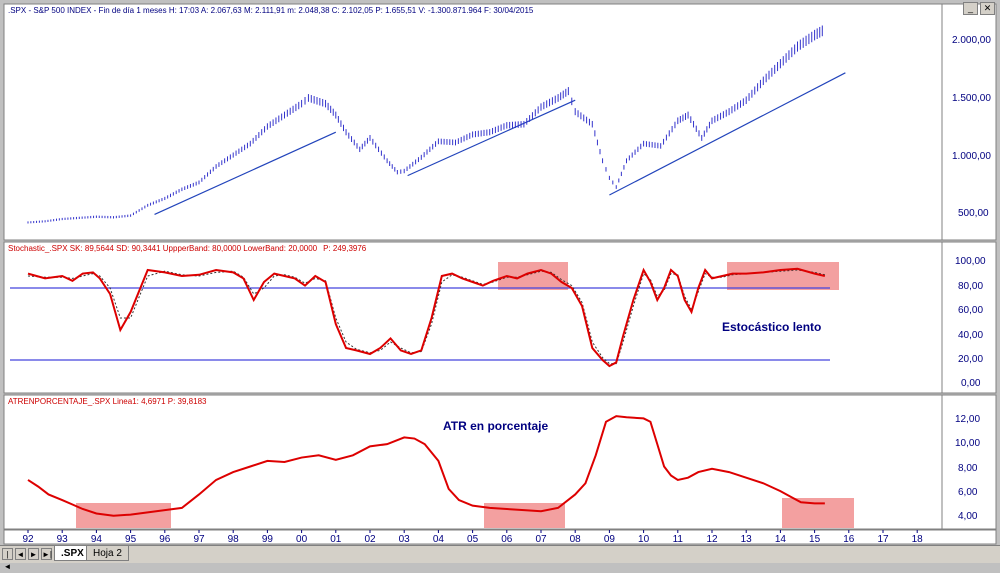 The image size is (1000, 573). Describe the element at coordinates (970, 261) in the screenshot. I see `ytick-label: 100,00` at that location.